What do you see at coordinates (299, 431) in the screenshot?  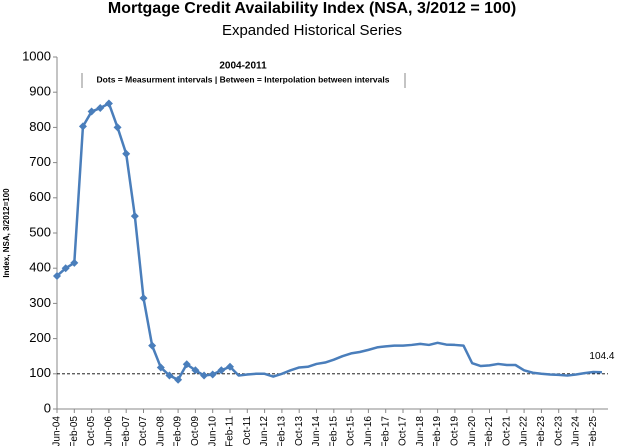 I see `x-tick-label: Oct-13` at bounding box center [299, 431].